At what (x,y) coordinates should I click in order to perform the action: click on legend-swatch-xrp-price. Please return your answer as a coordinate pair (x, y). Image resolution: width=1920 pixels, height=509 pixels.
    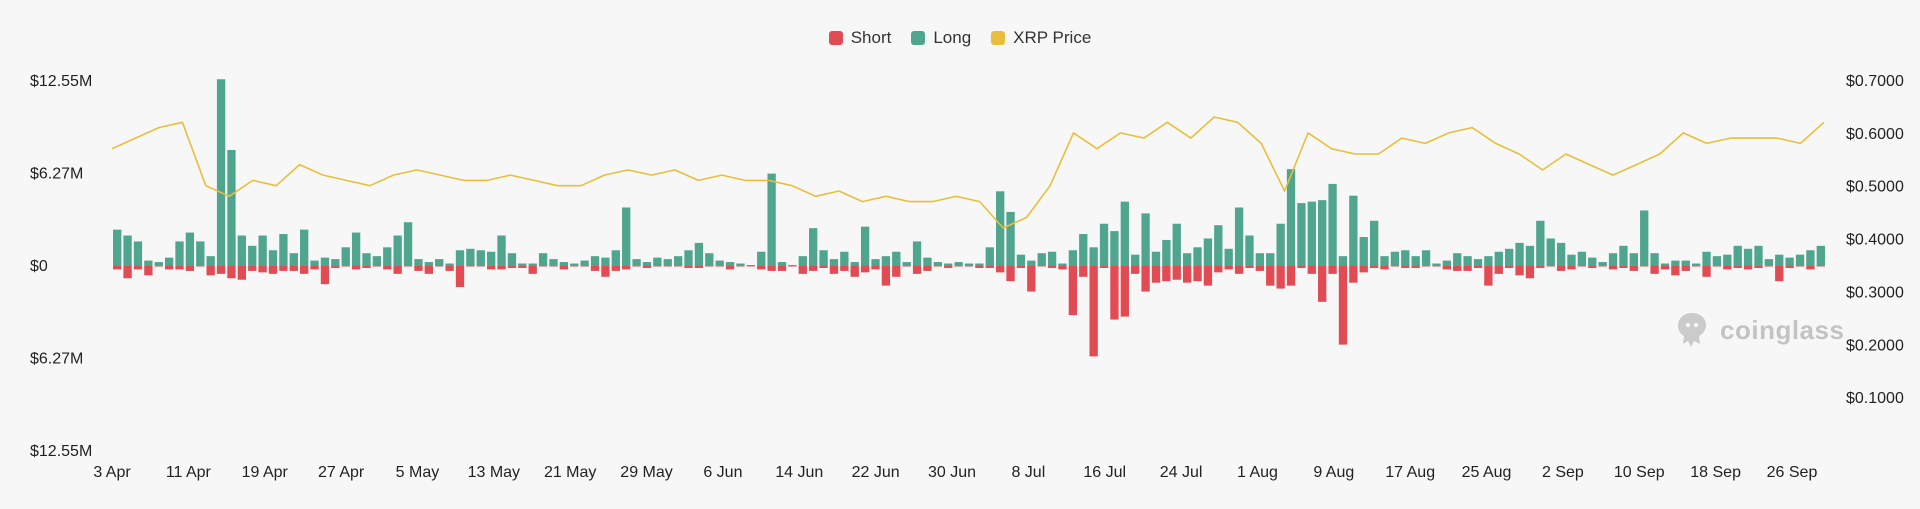
    Looking at the image, I should click on (998, 38).